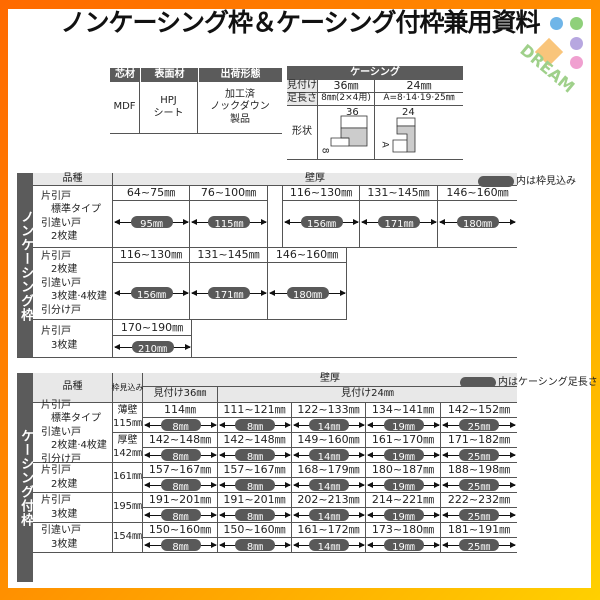  Describe the element at coordinates (152, 328) in the screenshot. I see `wall-range: 170~190㎜` at that location.